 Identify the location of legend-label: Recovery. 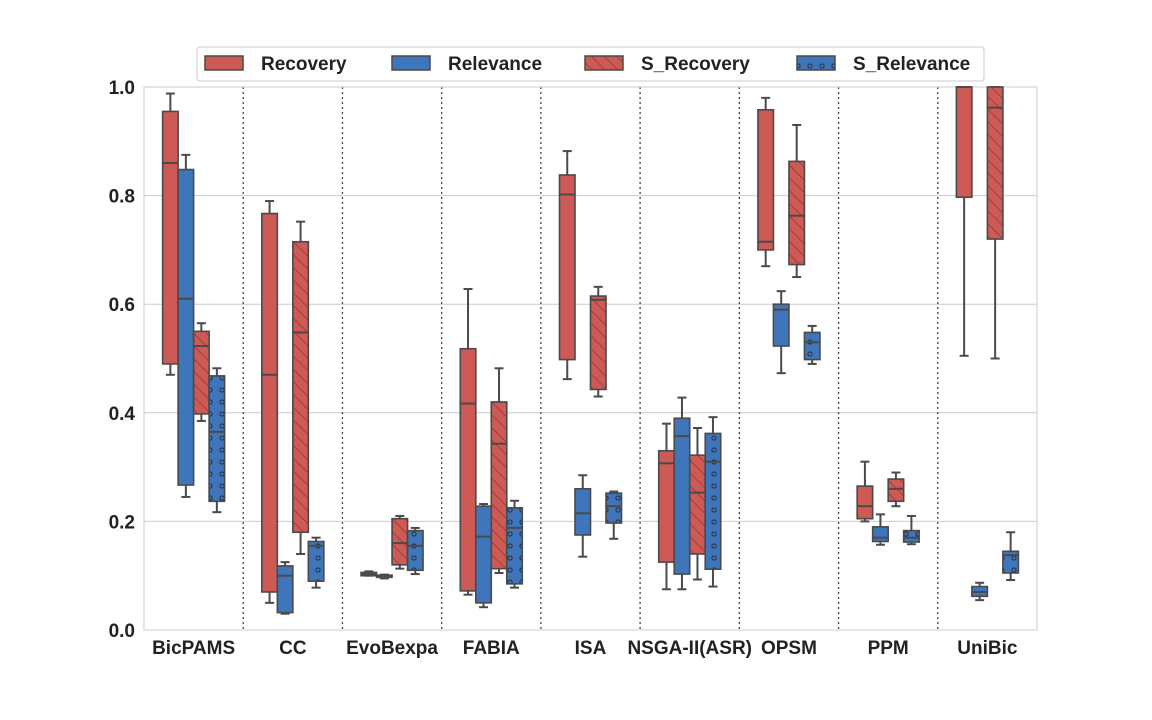
(304, 64).